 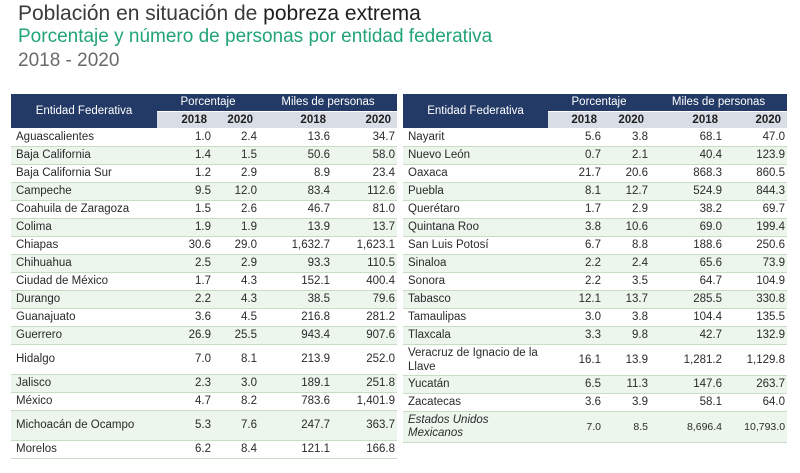 What do you see at coordinates (627, 402) in the screenshot?
I see `percent-2020: 3.9` at bounding box center [627, 402].